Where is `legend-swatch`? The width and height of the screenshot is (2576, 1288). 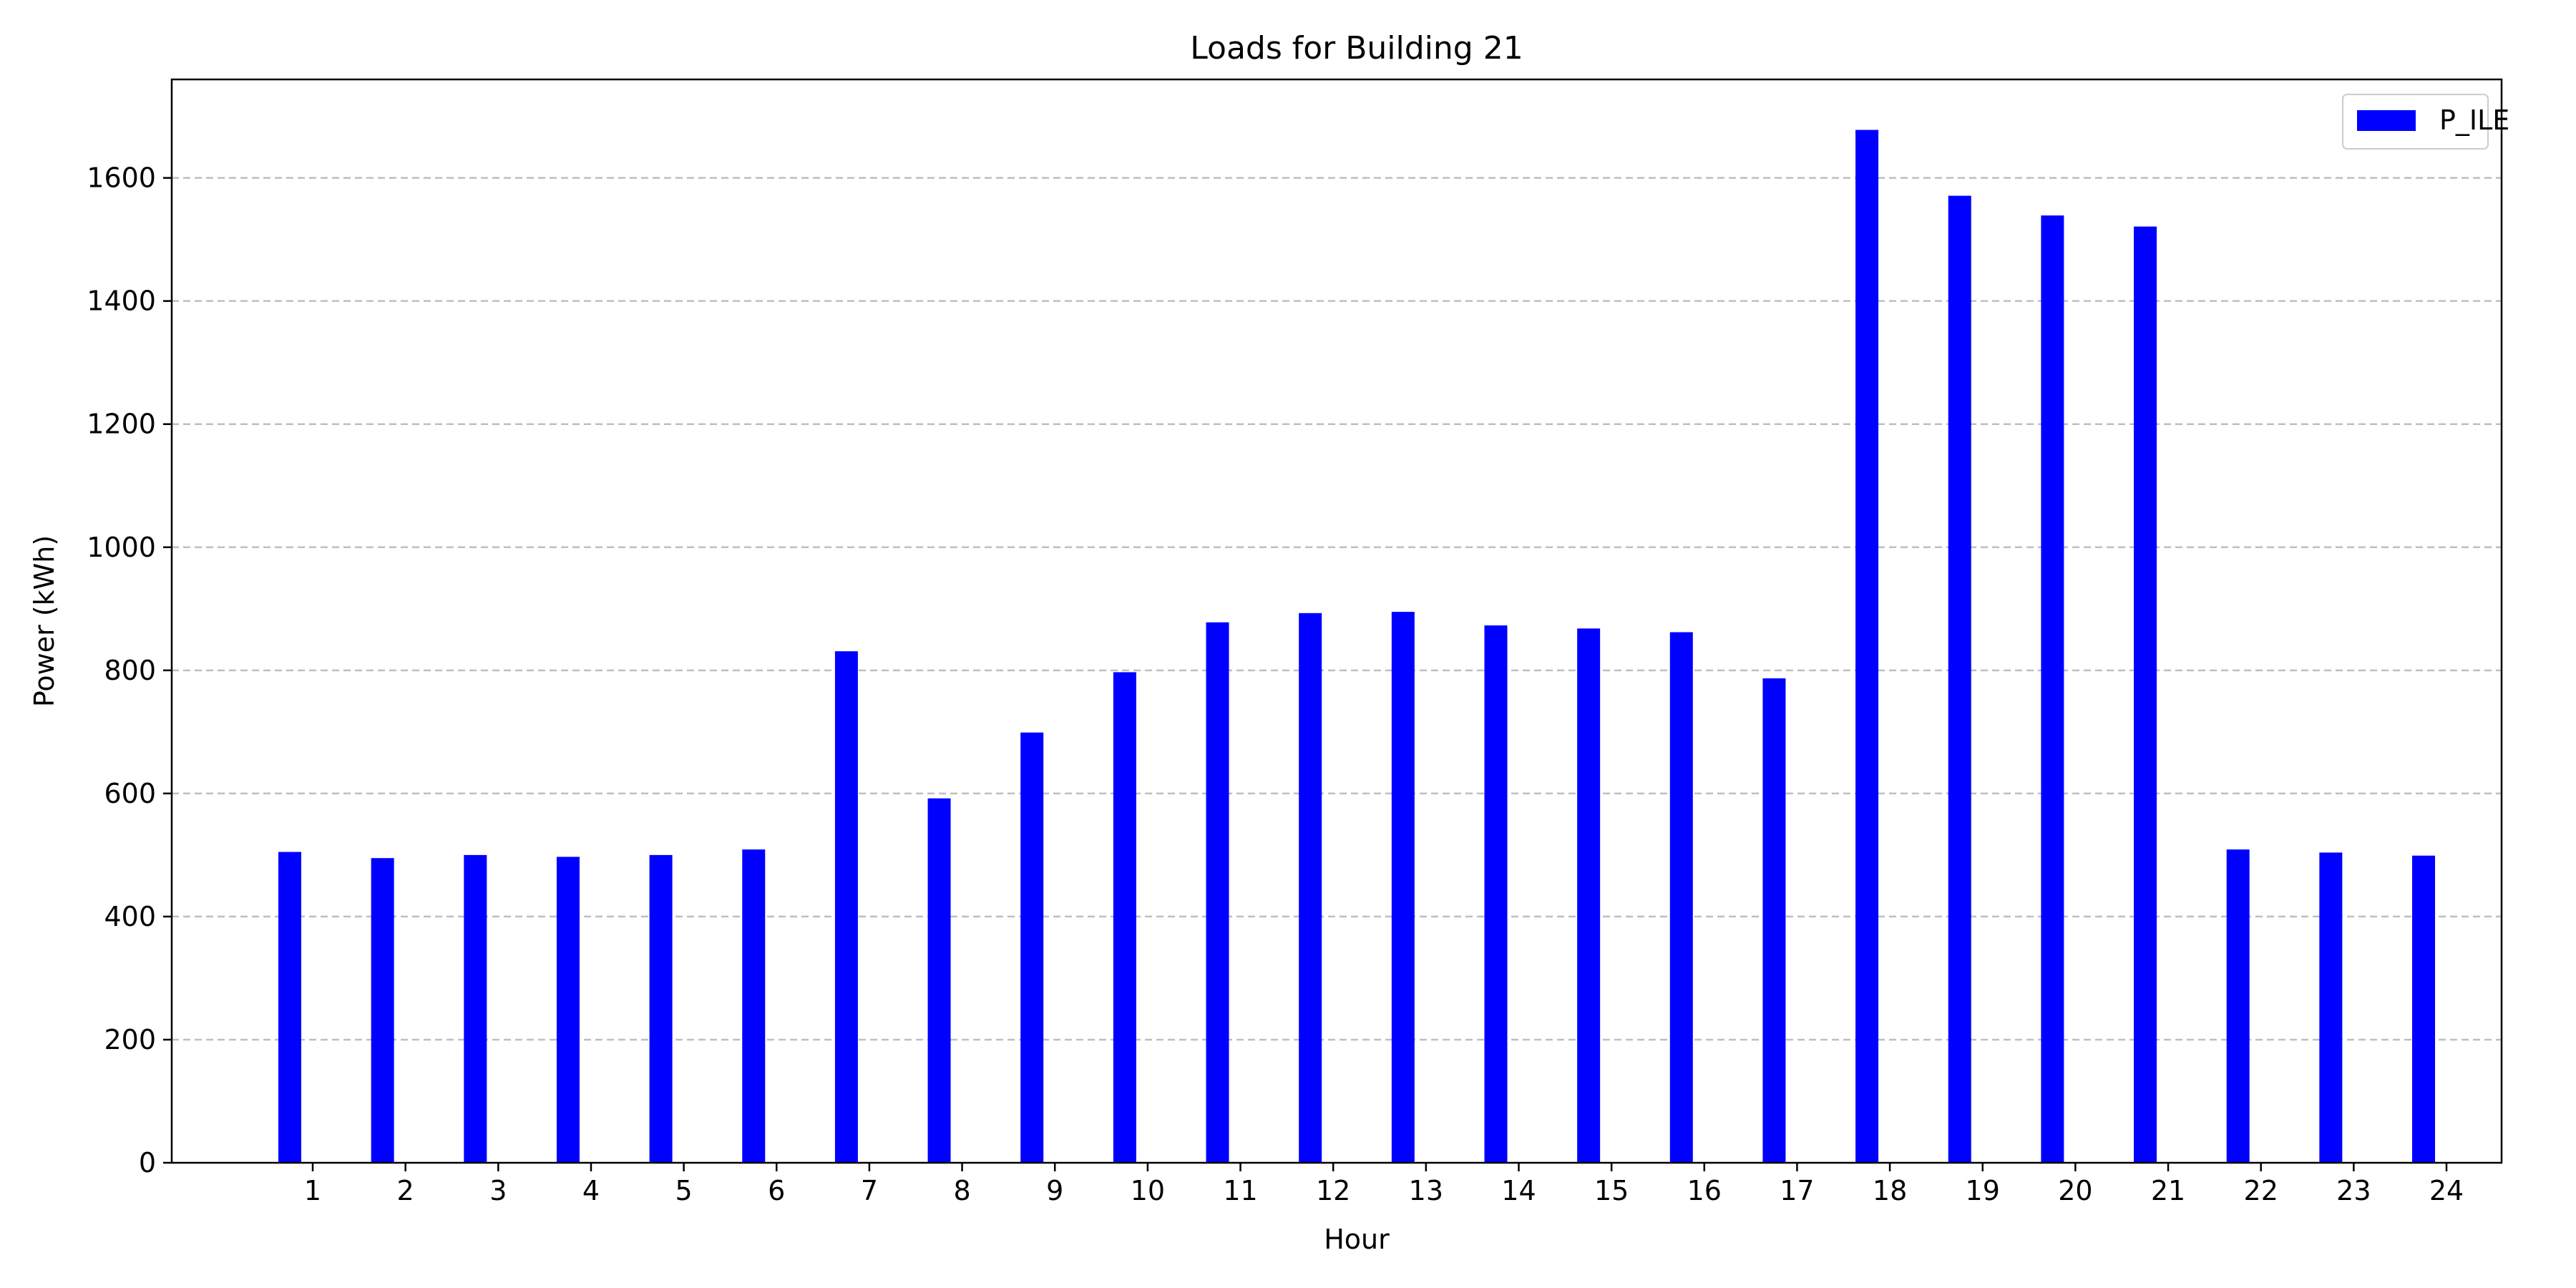
legend-swatch is located at coordinates (2386, 120).